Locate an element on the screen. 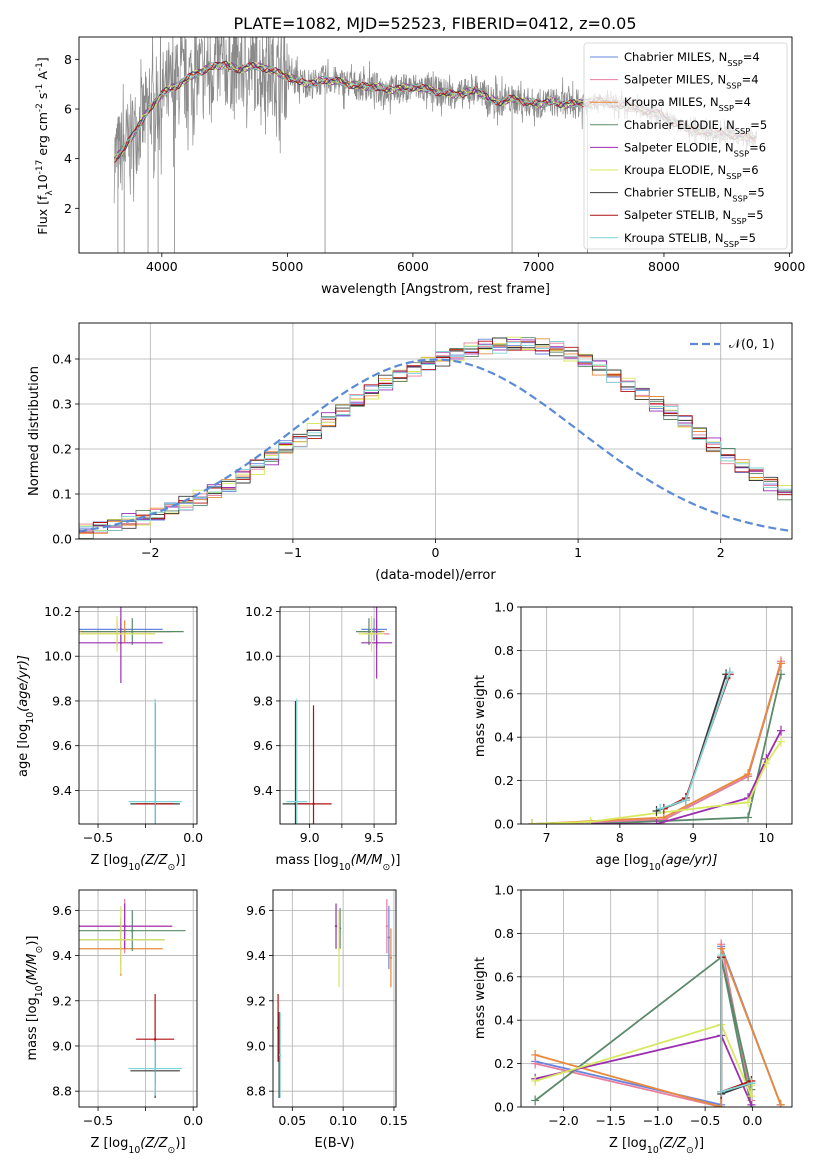 The width and height of the screenshot is (819, 1170). legend-entry: Salpeter ELODIE, NSSP=6 is located at coordinates (695, 149).